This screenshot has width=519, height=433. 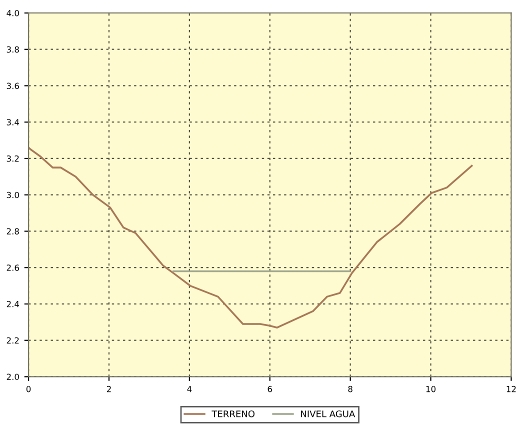 I want to click on y-tick-label: 3.2, so click(x=12, y=158).